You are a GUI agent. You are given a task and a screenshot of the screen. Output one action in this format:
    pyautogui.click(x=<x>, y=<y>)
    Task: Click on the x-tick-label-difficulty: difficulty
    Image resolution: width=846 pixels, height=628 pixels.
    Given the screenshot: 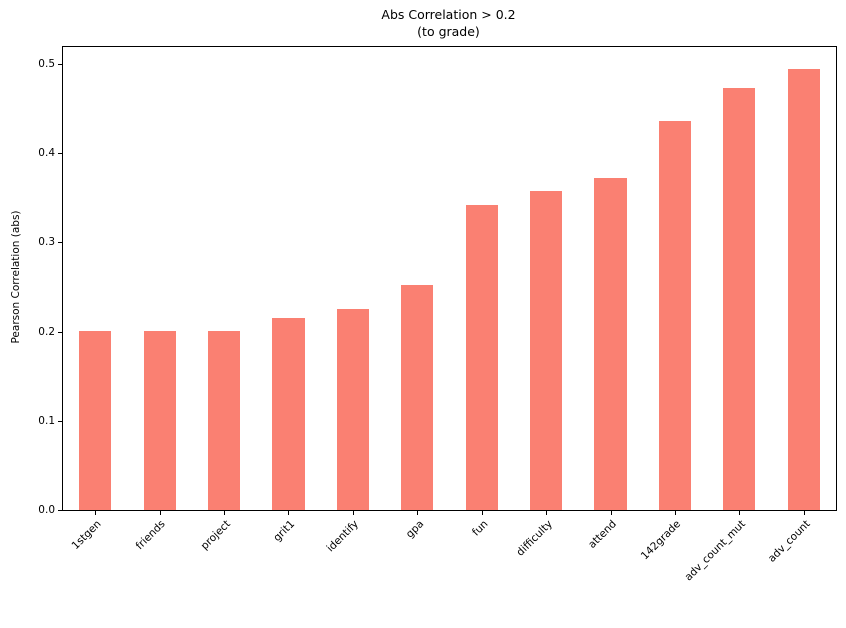 What is the action you would take?
    pyautogui.click(x=534, y=538)
    